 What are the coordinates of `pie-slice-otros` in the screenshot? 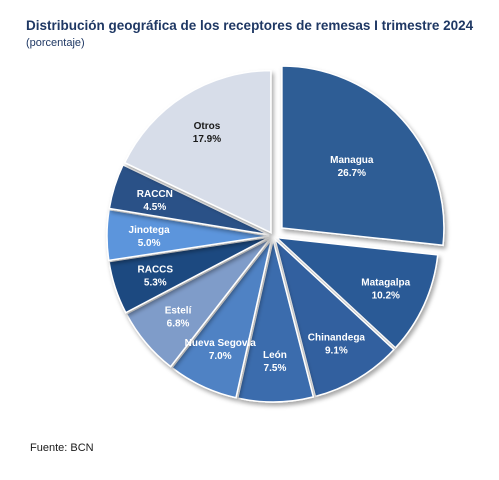 It's located at (197, 151).